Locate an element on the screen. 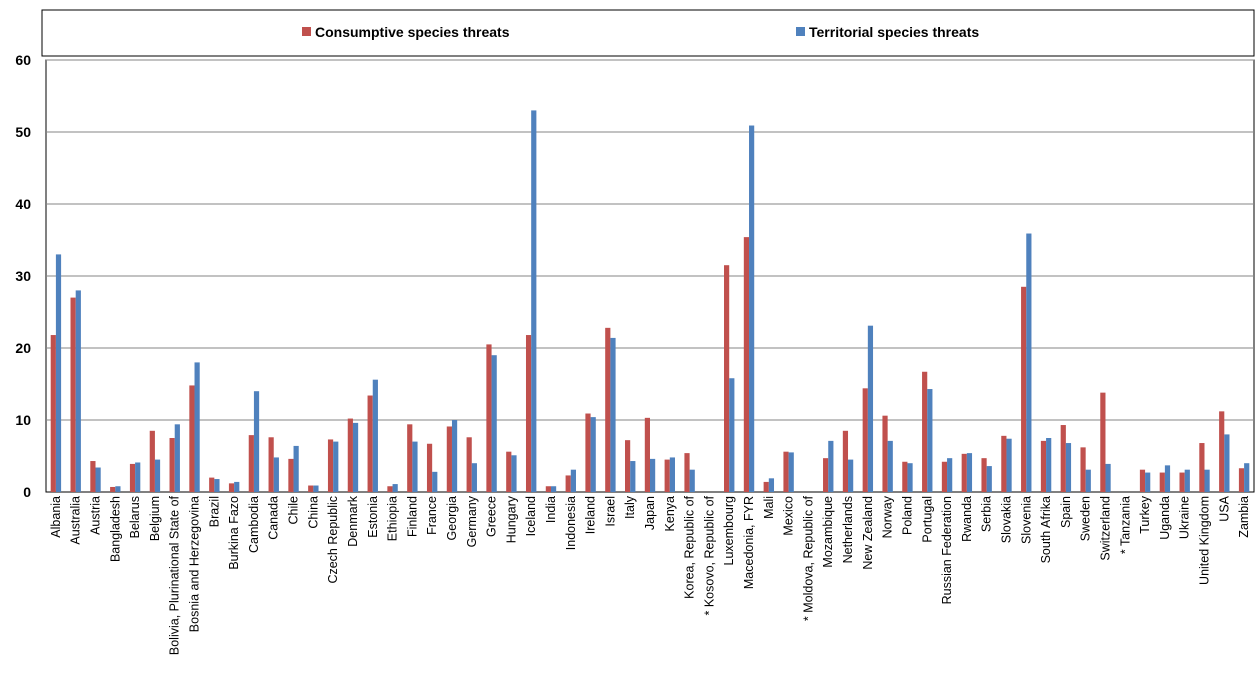  legend-label-territorial: Territorial species threats is located at coordinates (894, 32).